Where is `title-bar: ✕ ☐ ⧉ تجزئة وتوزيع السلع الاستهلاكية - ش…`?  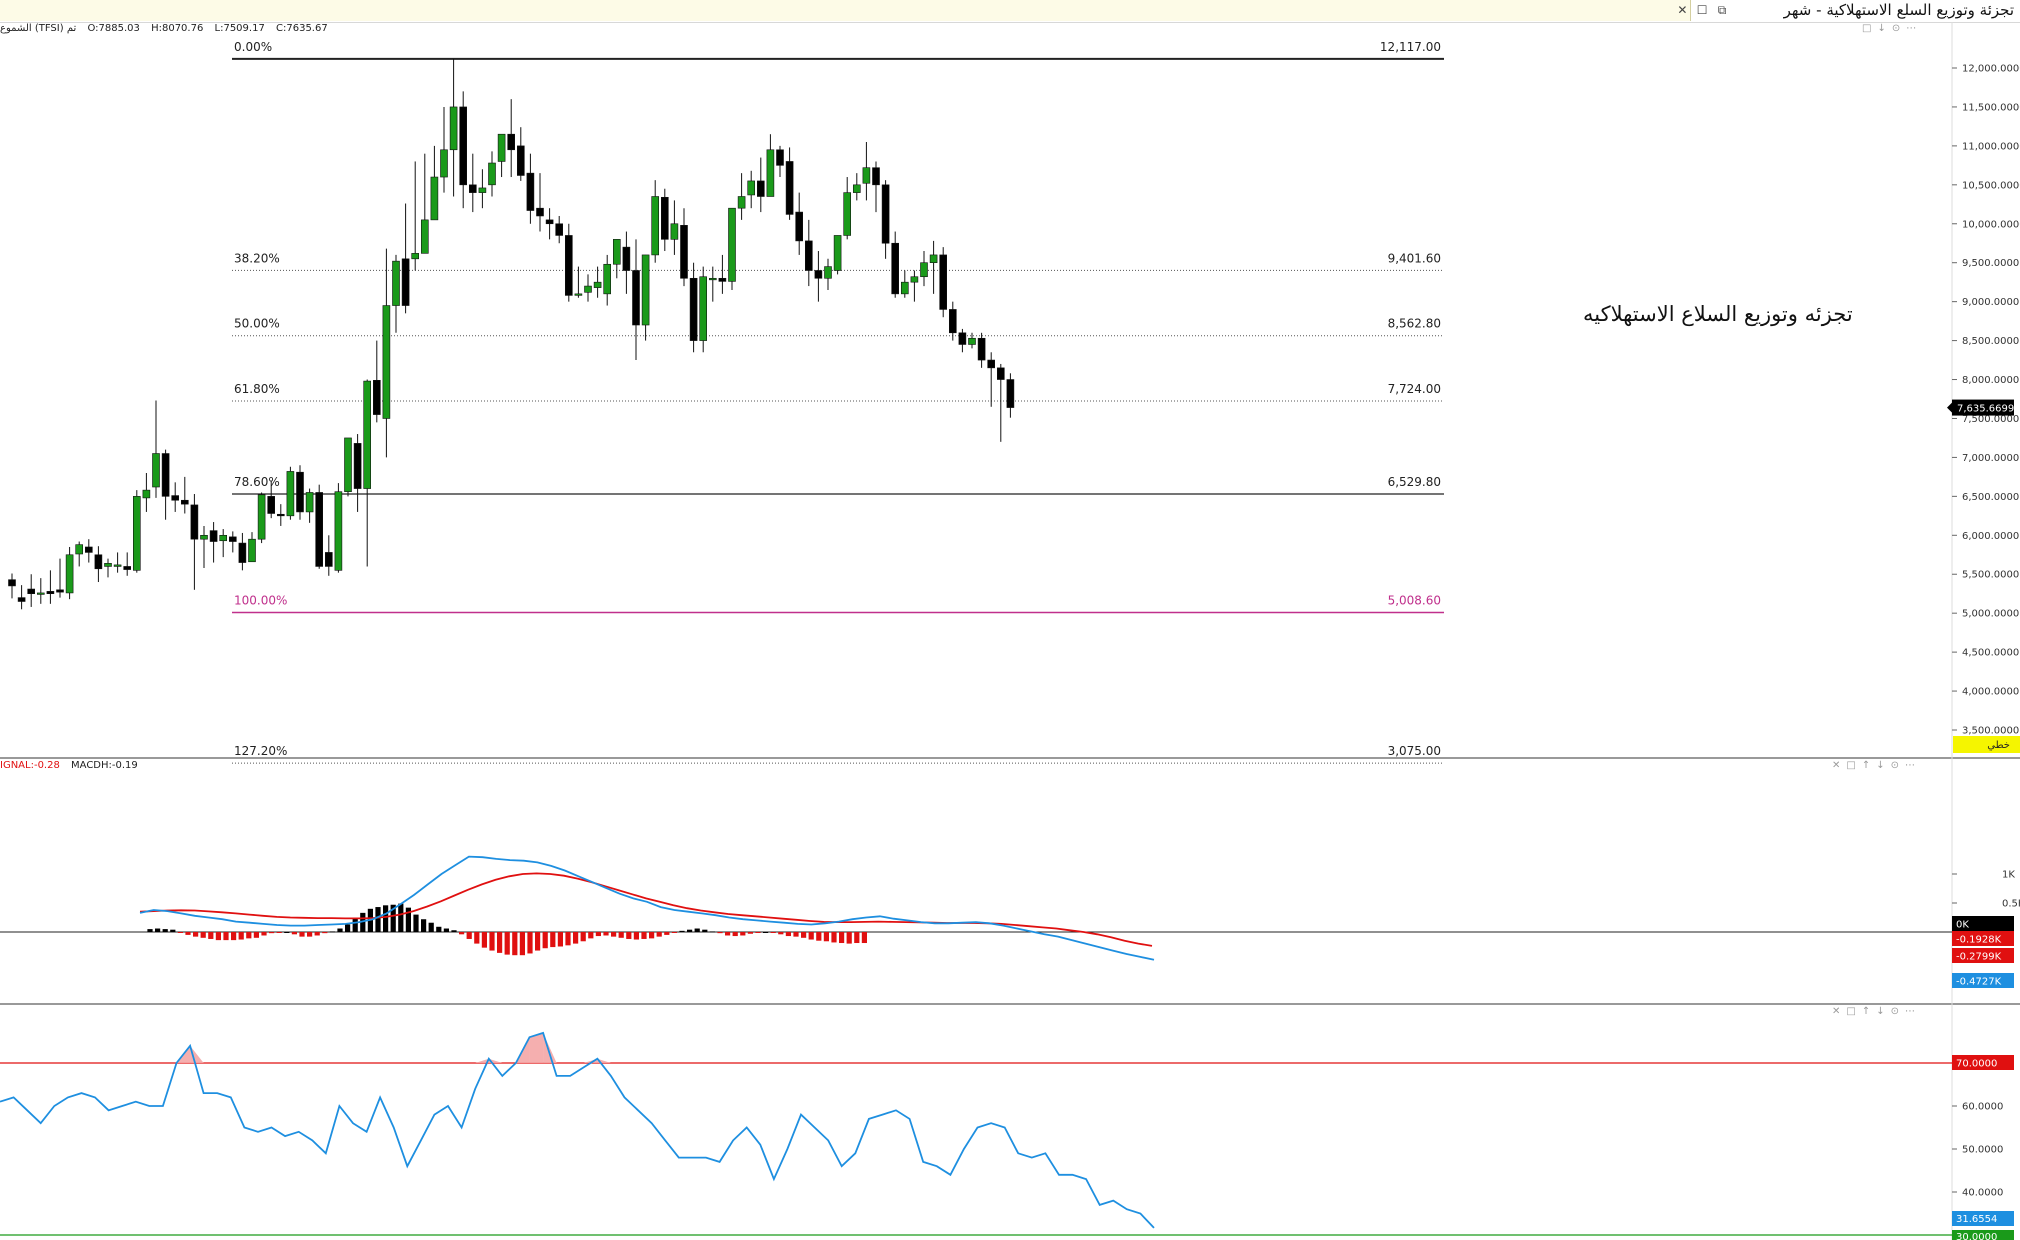 title-bar: ✕ ☐ ⧉ تجزئة وتوزيع السلع الاستهلاكية - ش… is located at coordinates (1010, 11).